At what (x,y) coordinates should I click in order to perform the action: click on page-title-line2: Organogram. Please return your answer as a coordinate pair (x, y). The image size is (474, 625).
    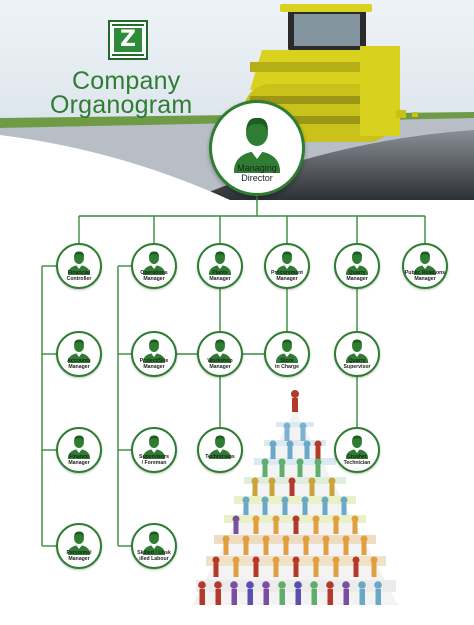
    Looking at the image, I should click on (121, 105).